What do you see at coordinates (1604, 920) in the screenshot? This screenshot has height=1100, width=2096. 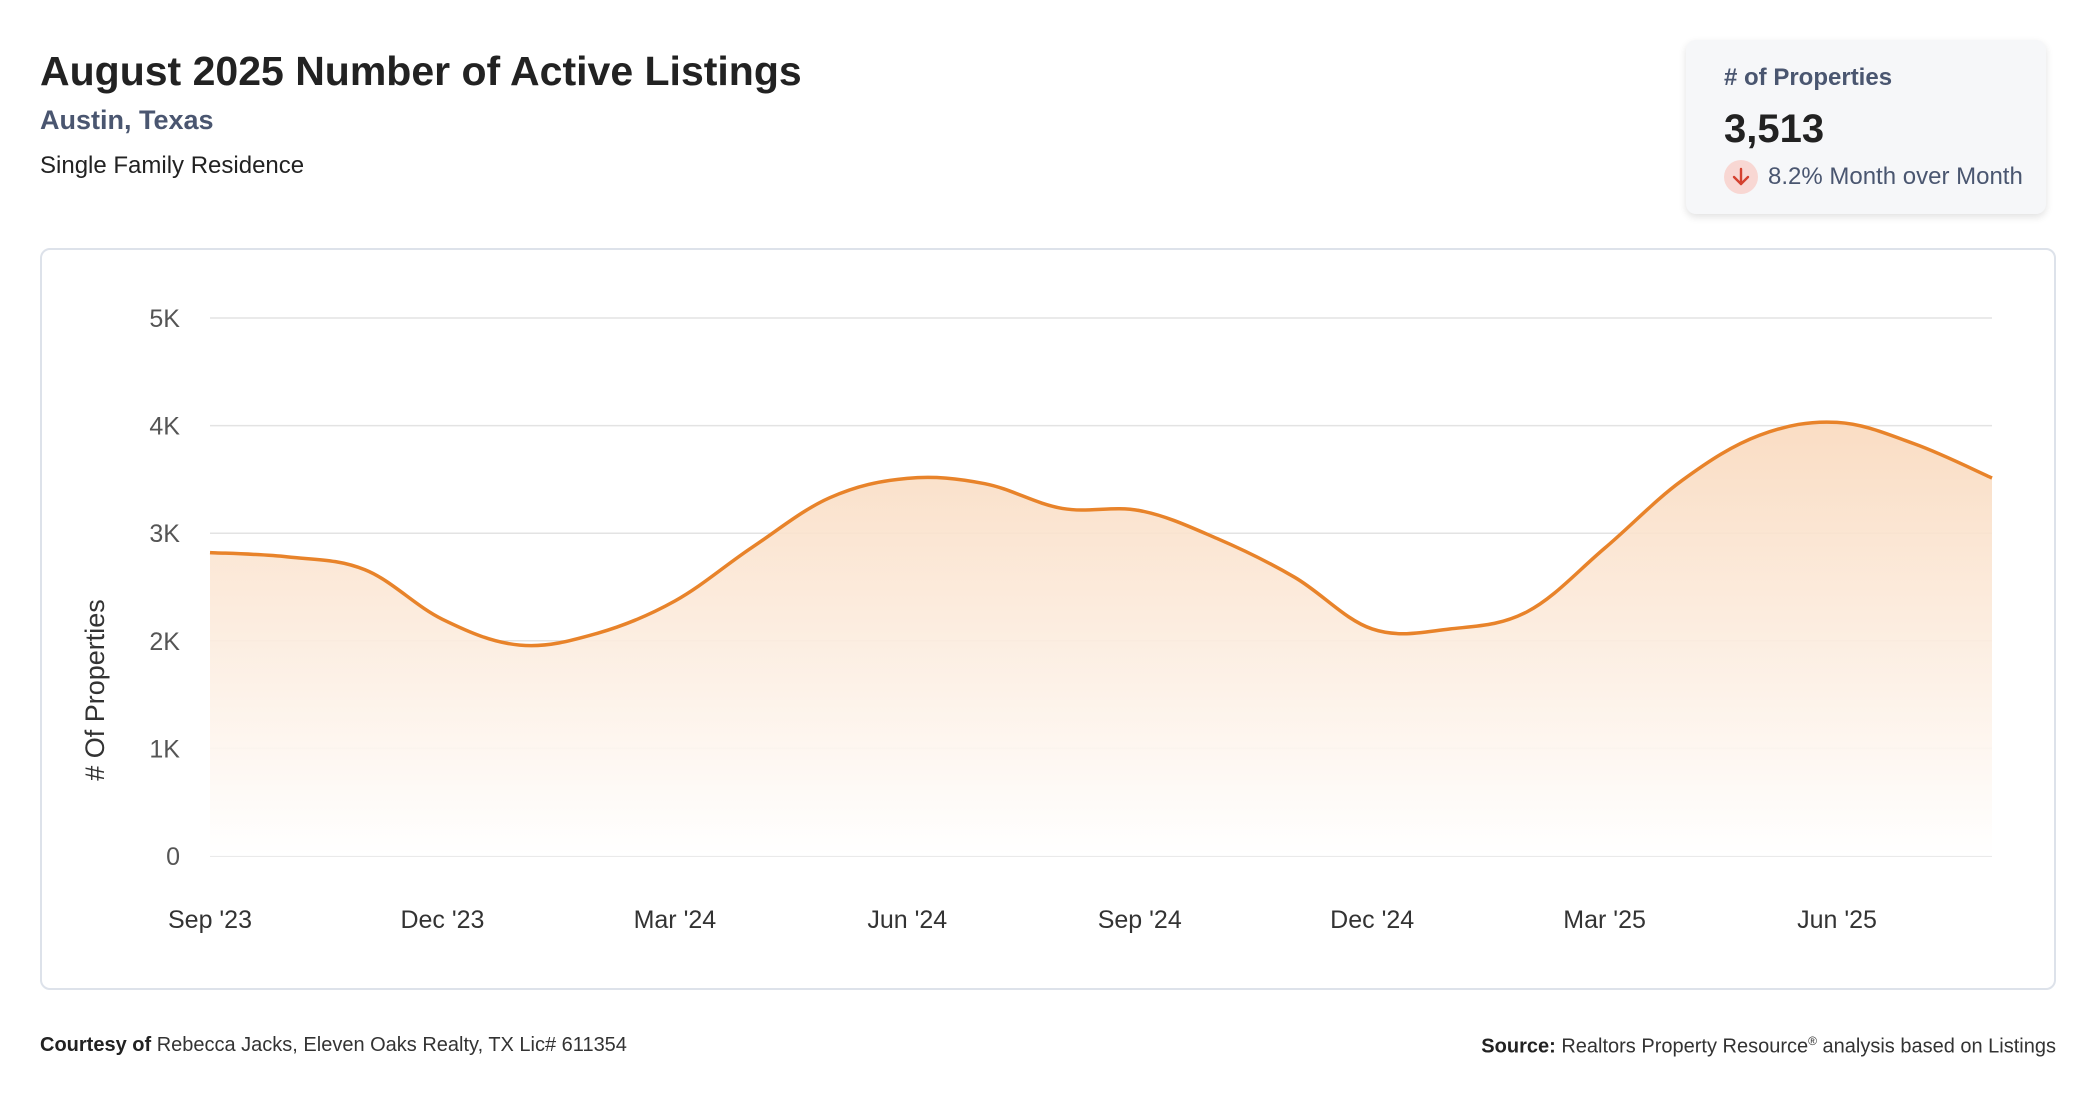 I see `x-tick-label: Mar '25` at bounding box center [1604, 920].